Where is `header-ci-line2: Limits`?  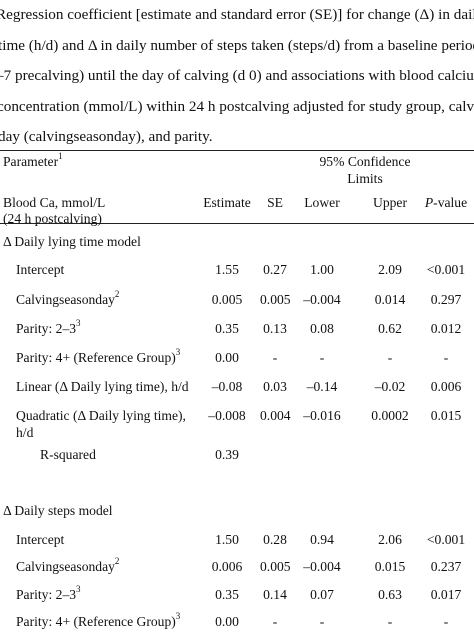 header-ci-line2: Limits is located at coordinates (365, 178).